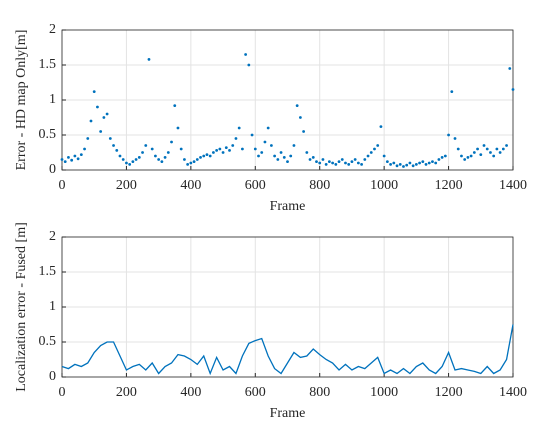  I want to click on y-axis-label: Localization error - Fused [m], so click(21, 307).